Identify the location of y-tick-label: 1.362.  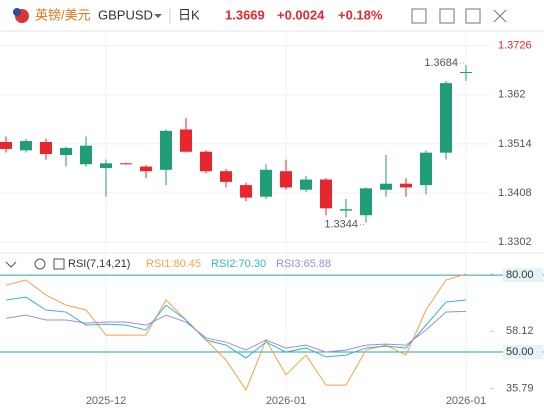
(512, 95).